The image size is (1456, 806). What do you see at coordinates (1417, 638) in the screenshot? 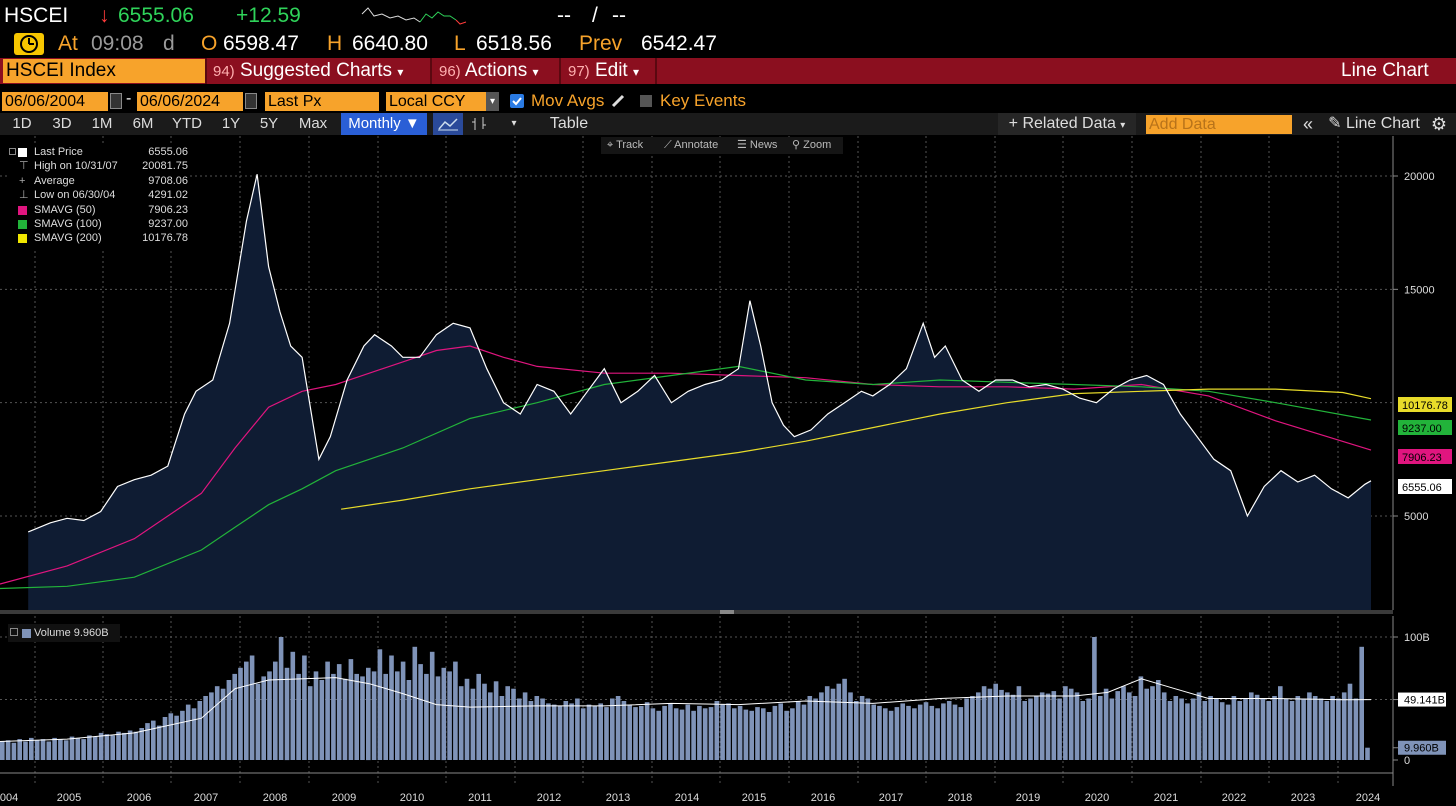
I see `volume-axis-label: 100B` at bounding box center [1417, 638].